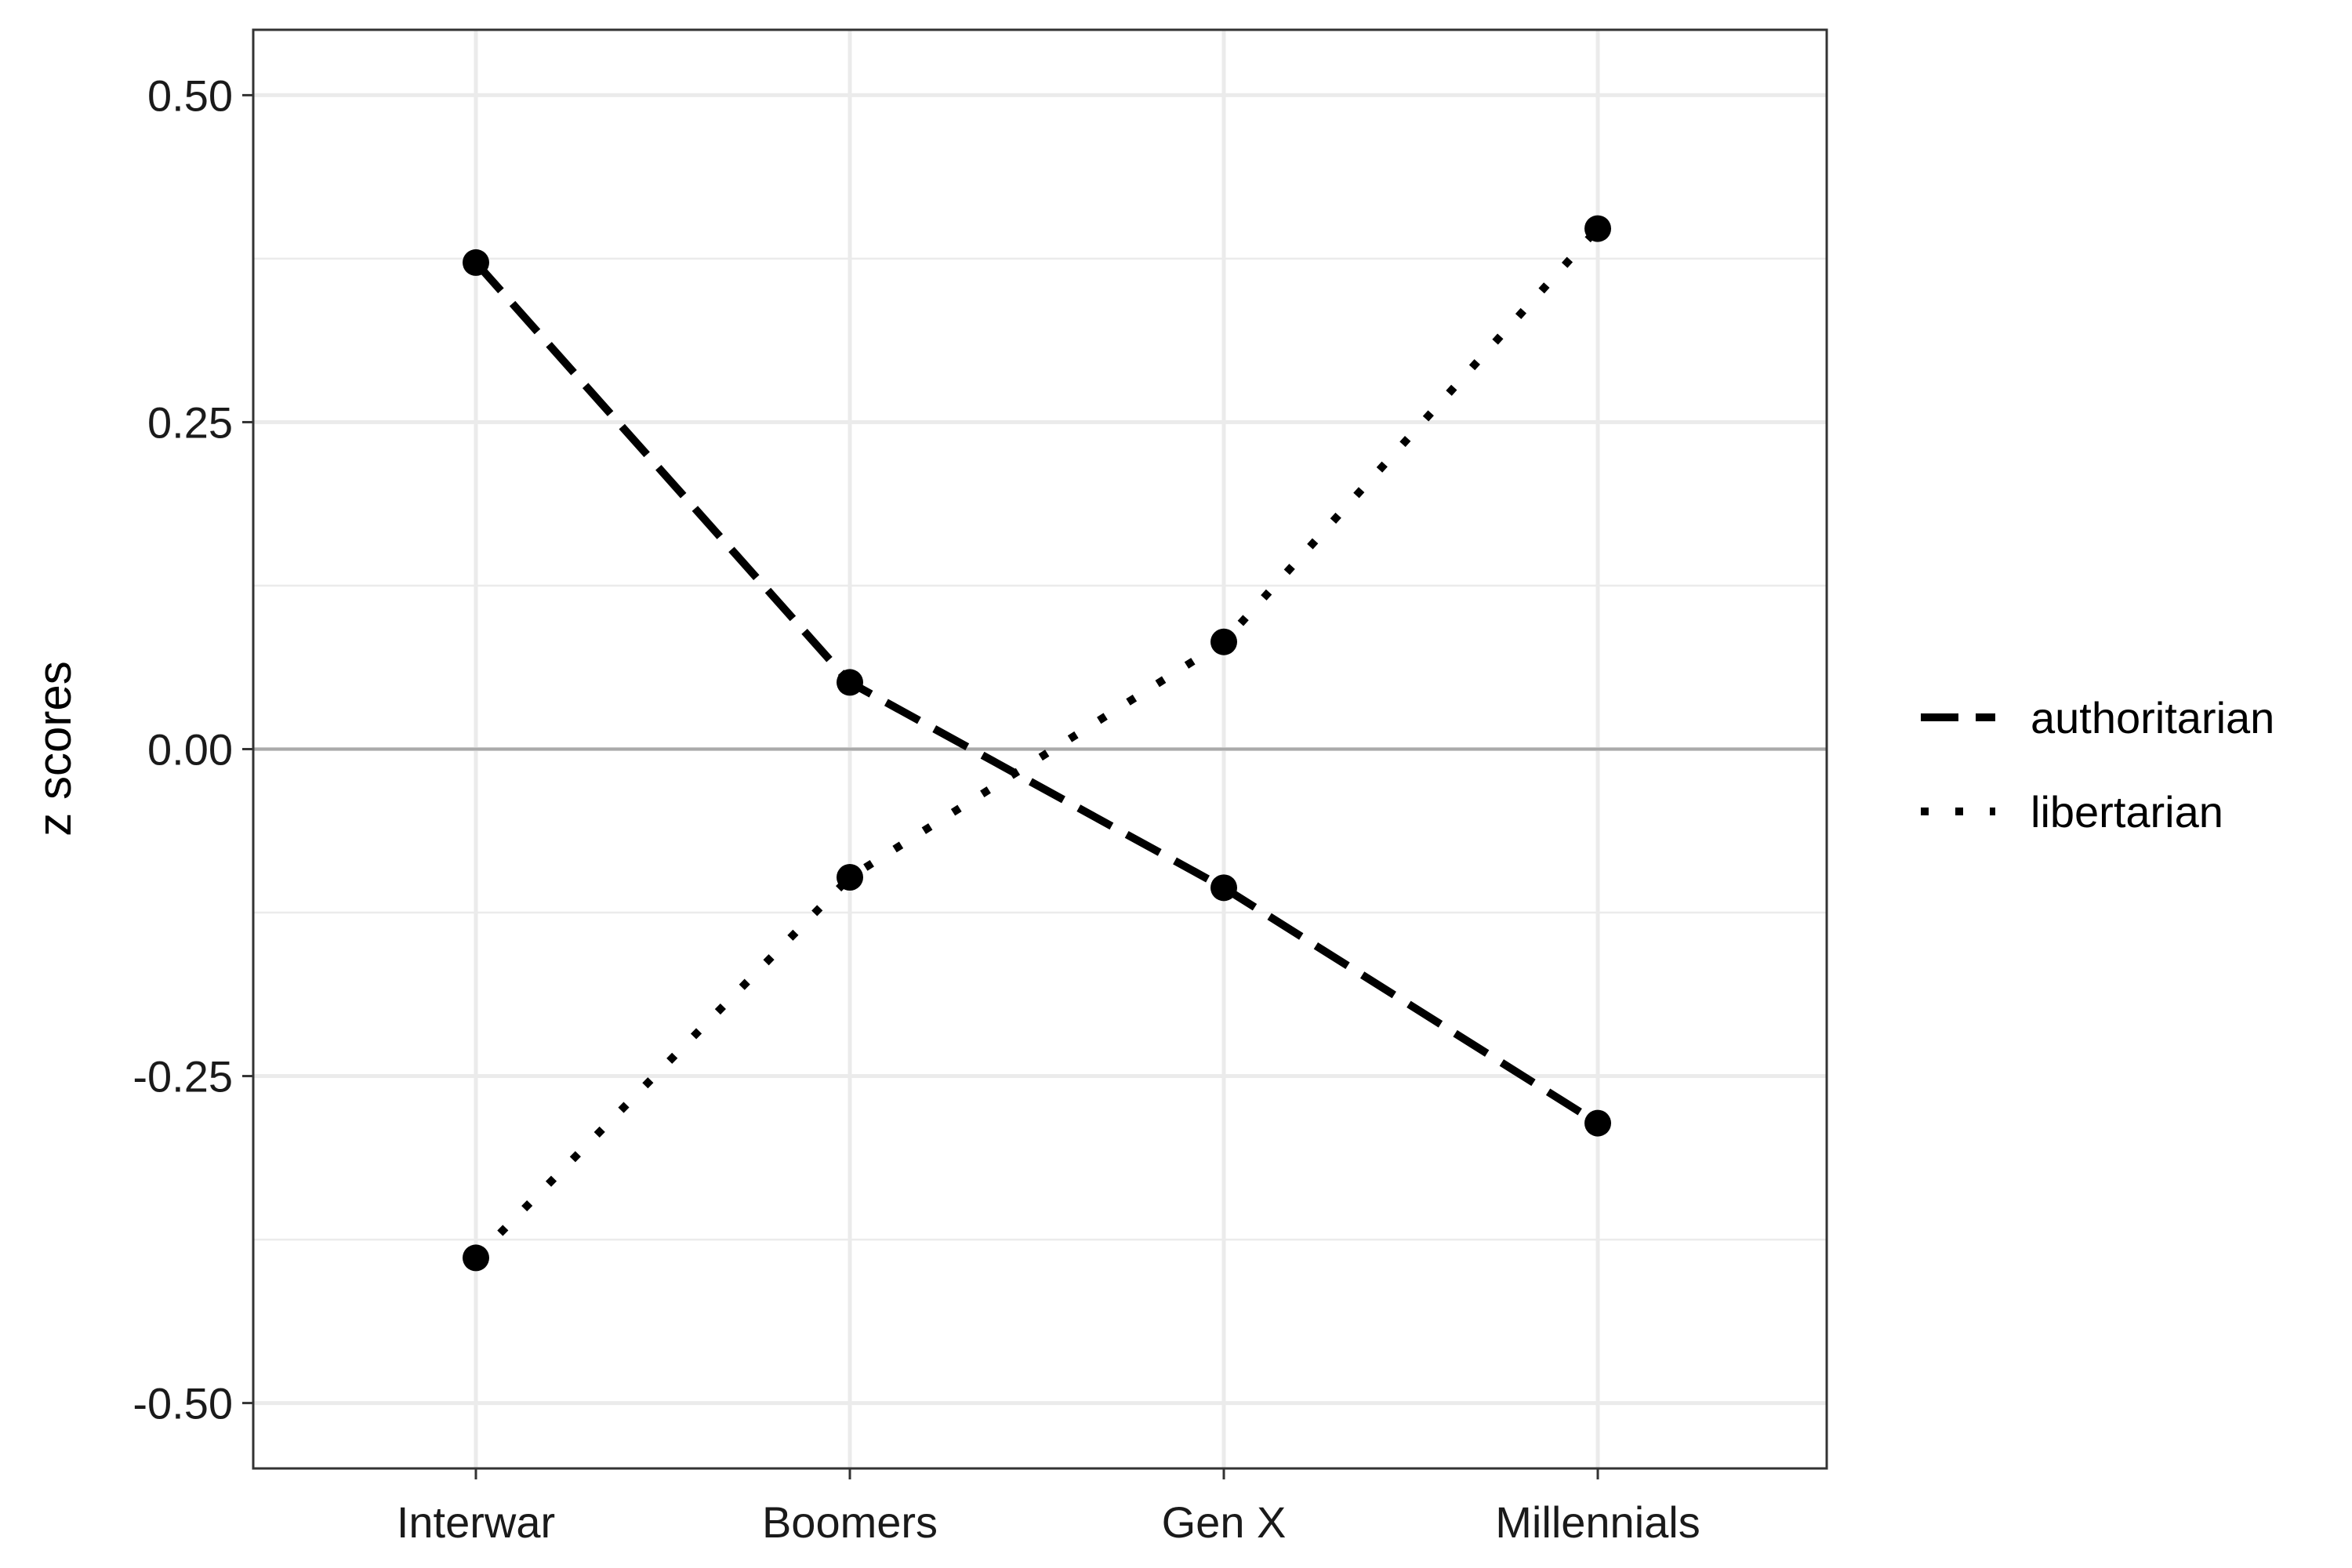 The height and width of the screenshot is (1568, 2352). Describe the element at coordinates (2152, 717) in the screenshot. I see `legend-label-authoritarian: authoritarian` at that location.